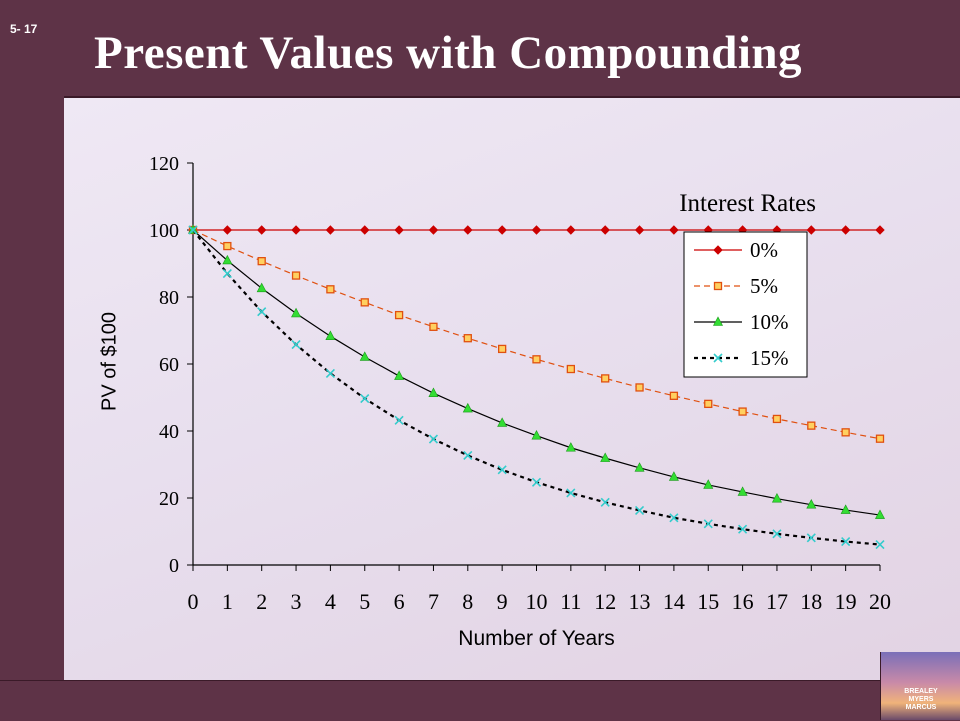  What do you see at coordinates (164, 231) in the screenshot?
I see `y-tick-label: 100` at bounding box center [164, 231].